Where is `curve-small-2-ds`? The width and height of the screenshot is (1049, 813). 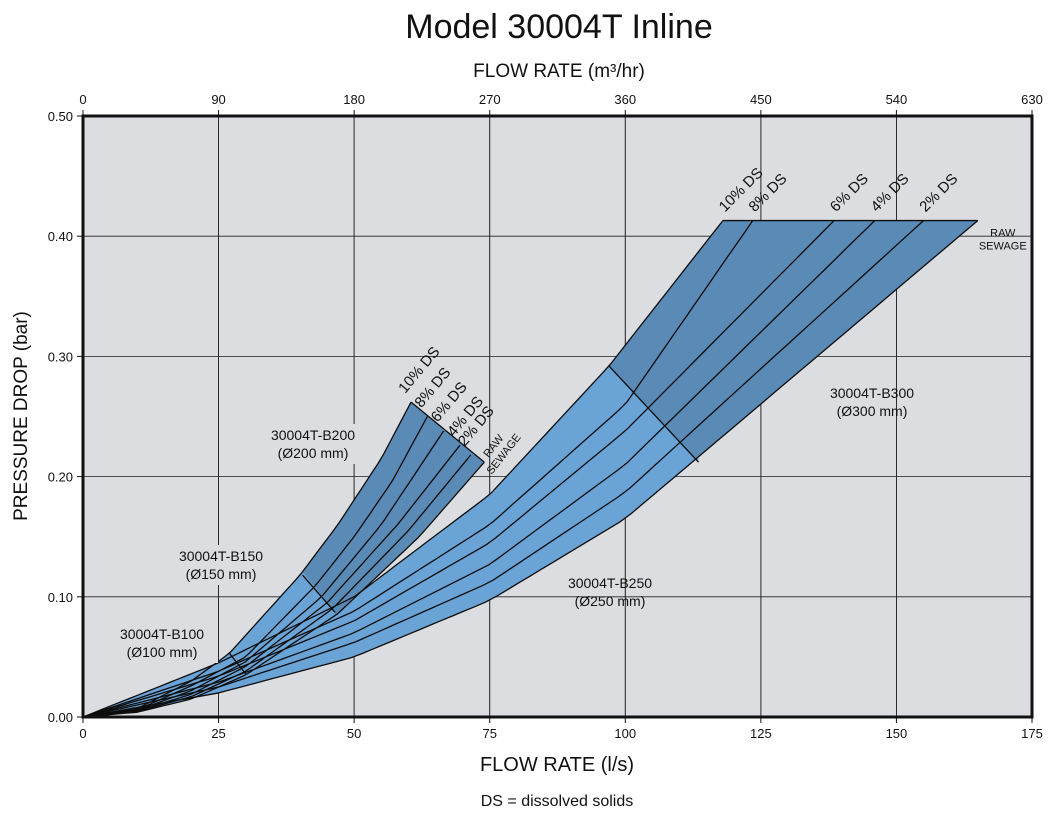 curve-small-2-ds is located at coordinates (277, 586).